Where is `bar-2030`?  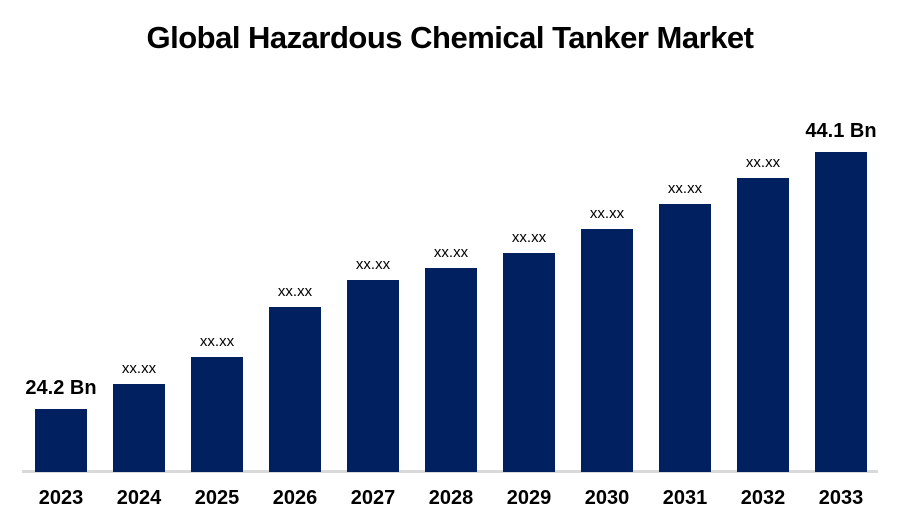
bar-2030 is located at coordinates (607, 350).